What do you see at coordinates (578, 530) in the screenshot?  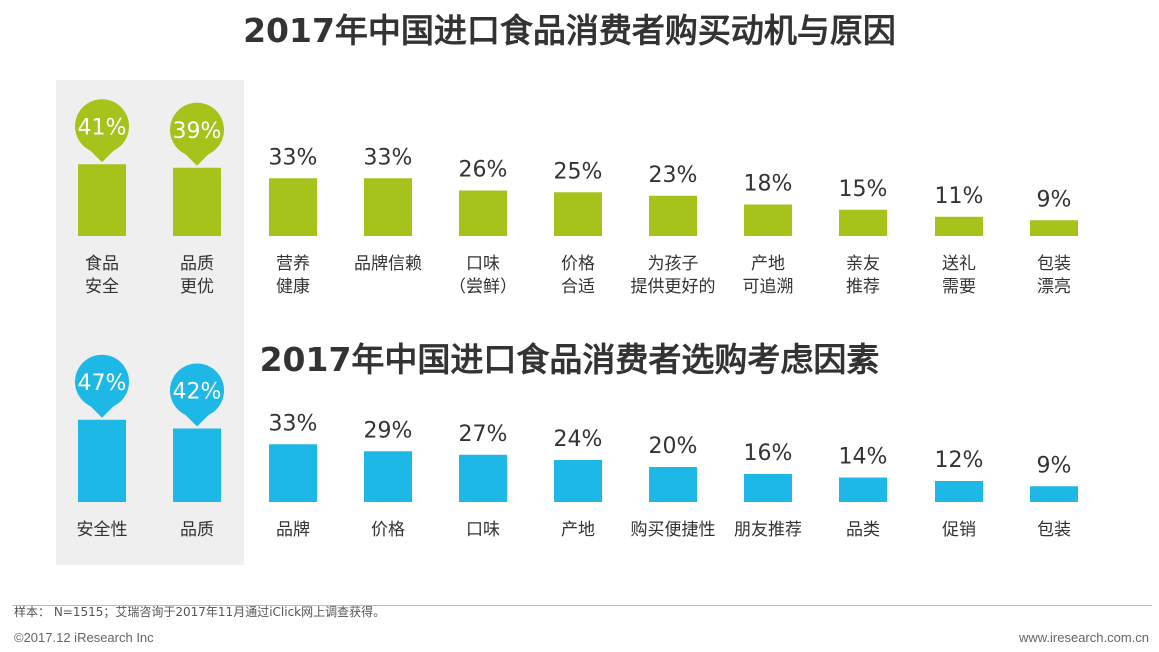 I see `category-label-2-6: 产地` at bounding box center [578, 530].